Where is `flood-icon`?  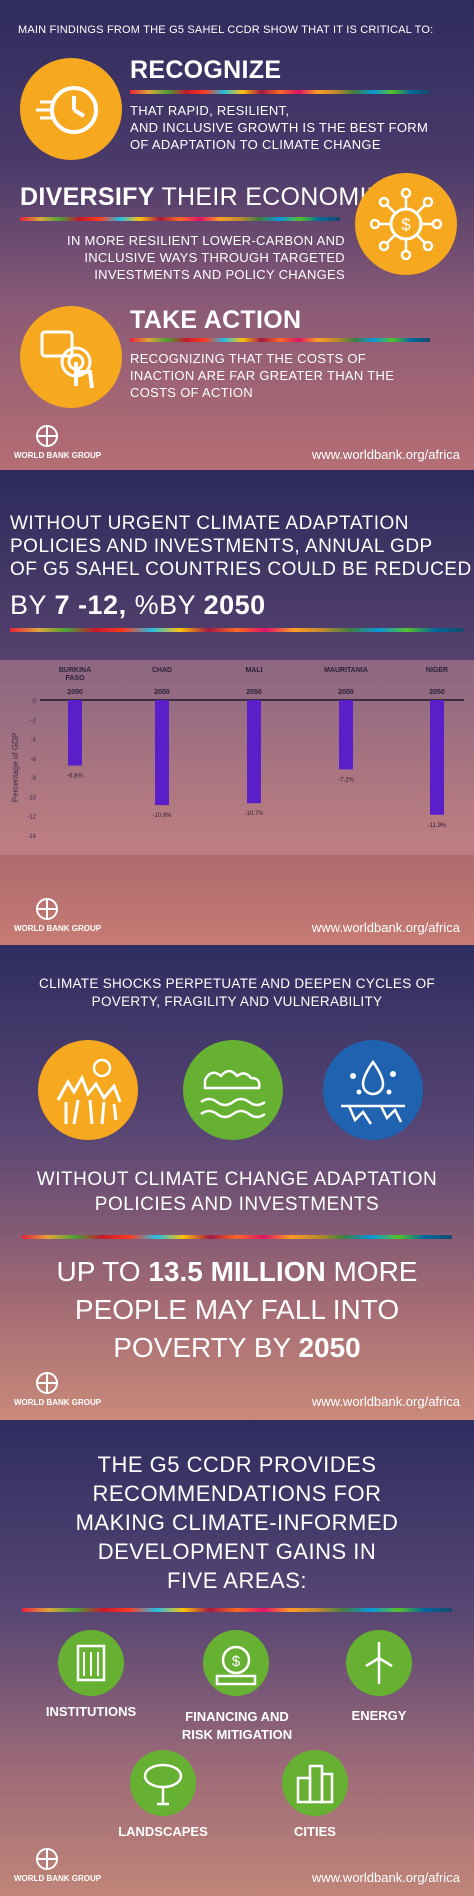
flood-icon is located at coordinates (233, 1090).